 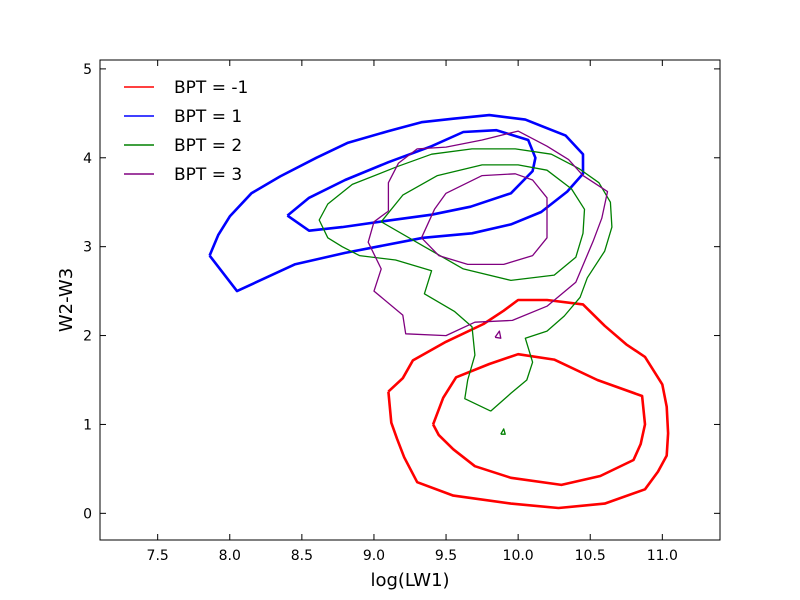 What do you see at coordinates (87, 159) in the screenshot?
I see `y-tick-label: 4` at bounding box center [87, 159].